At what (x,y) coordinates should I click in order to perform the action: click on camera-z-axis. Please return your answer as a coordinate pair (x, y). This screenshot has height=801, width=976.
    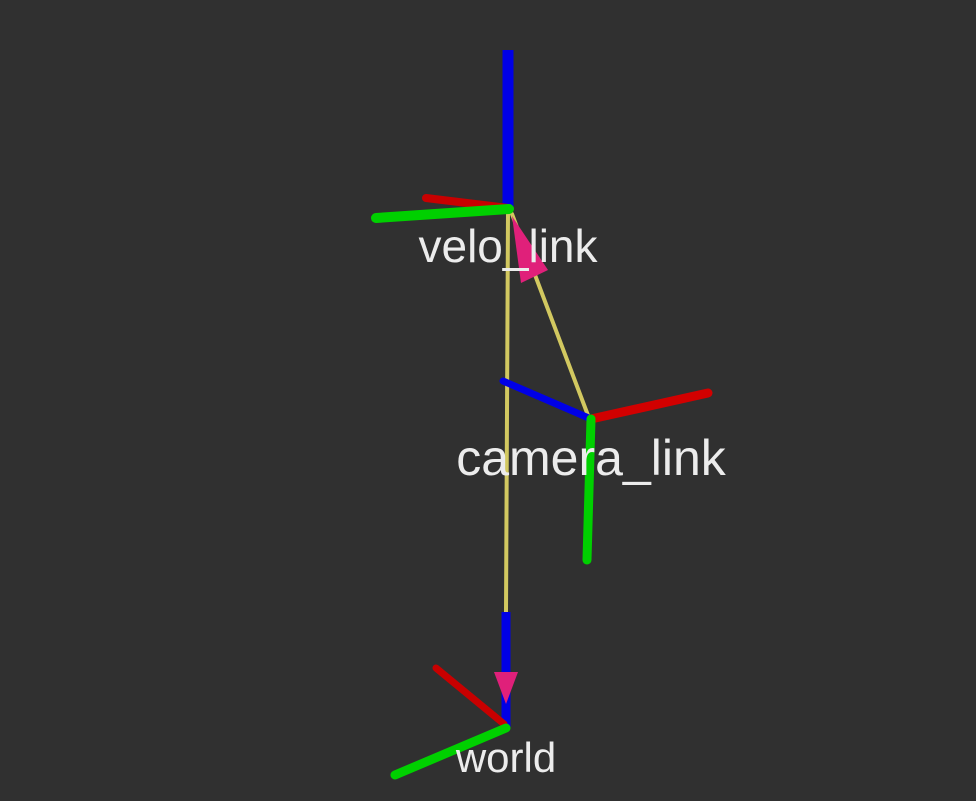
    Looking at the image, I should click on (547, 400).